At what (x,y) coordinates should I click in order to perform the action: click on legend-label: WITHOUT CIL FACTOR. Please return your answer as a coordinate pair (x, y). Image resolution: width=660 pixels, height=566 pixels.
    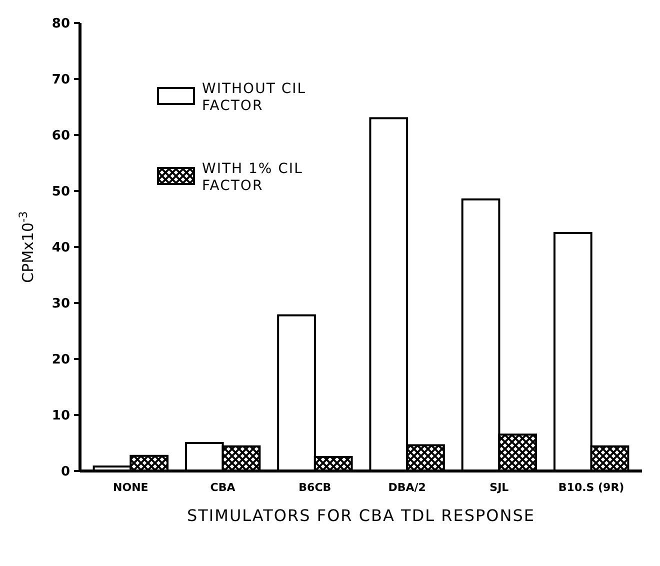
    Looking at the image, I should click on (254, 97).